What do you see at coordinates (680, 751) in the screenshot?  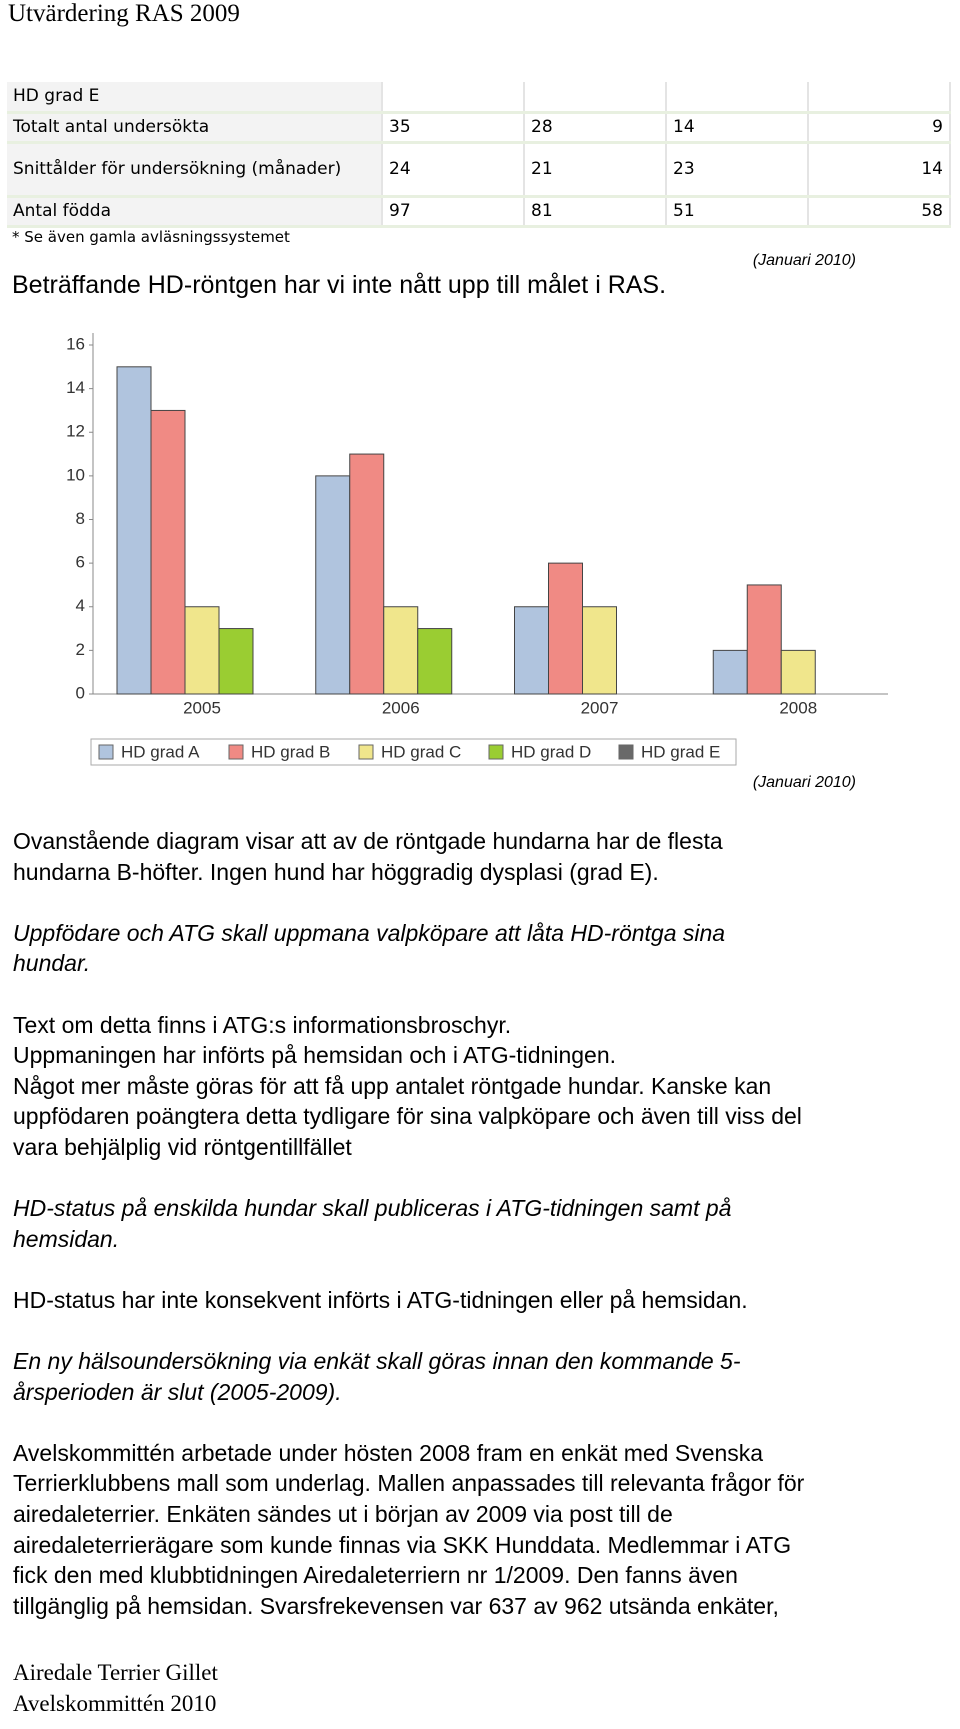 I see `legend-label: HD grad E` at bounding box center [680, 751].